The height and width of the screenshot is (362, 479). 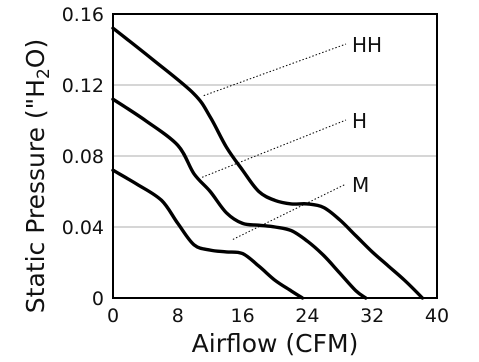 What do you see at coordinates (208, 234) in the screenshot?
I see `series-line-M` at bounding box center [208, 234].